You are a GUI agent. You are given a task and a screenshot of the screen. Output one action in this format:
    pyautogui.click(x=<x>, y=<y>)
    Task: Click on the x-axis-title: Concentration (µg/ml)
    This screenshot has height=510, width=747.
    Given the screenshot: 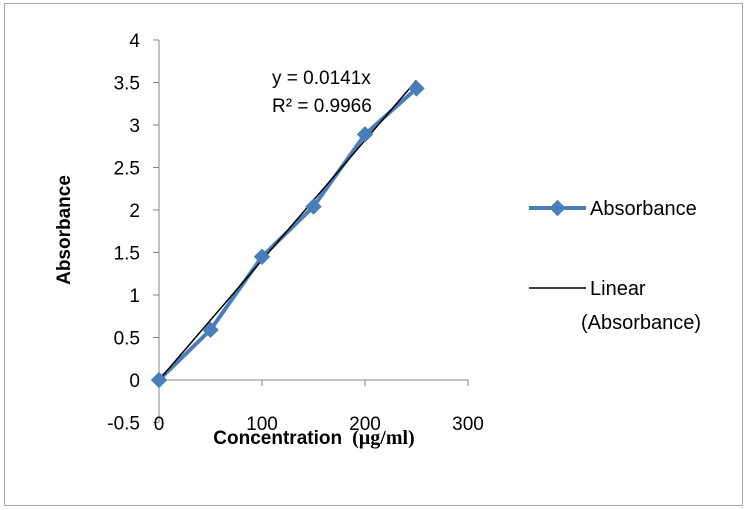 What is the action you would take?
    pyautogui.click(x=313, y=438)
    